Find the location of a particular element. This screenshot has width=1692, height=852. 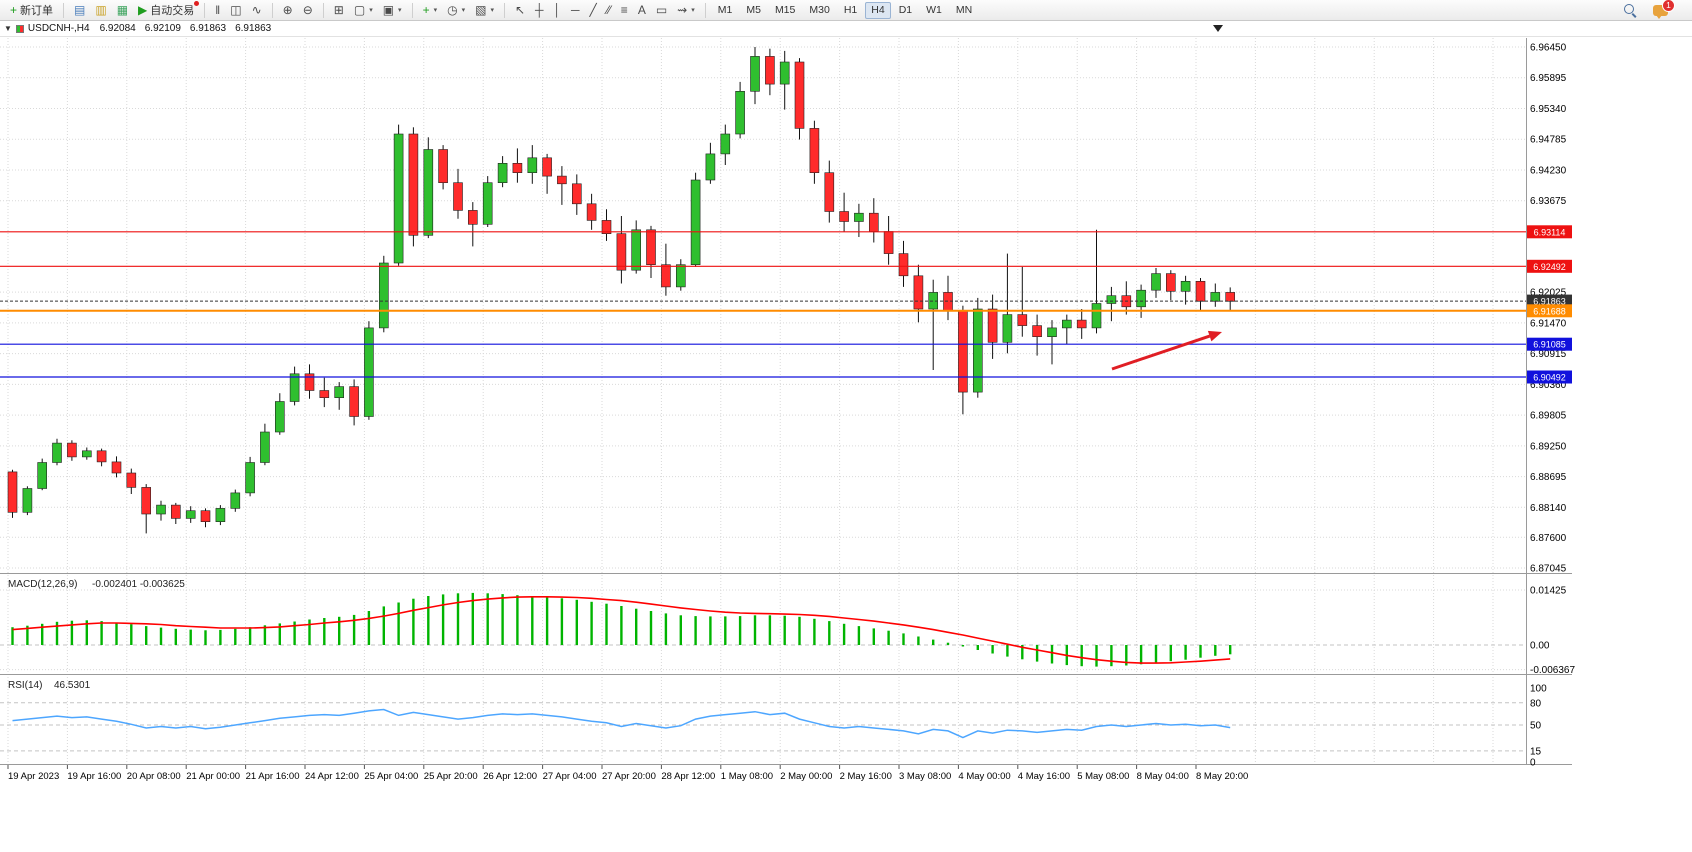

navigator-icon-glyph: ▥ is located at coordinates (101, 10).